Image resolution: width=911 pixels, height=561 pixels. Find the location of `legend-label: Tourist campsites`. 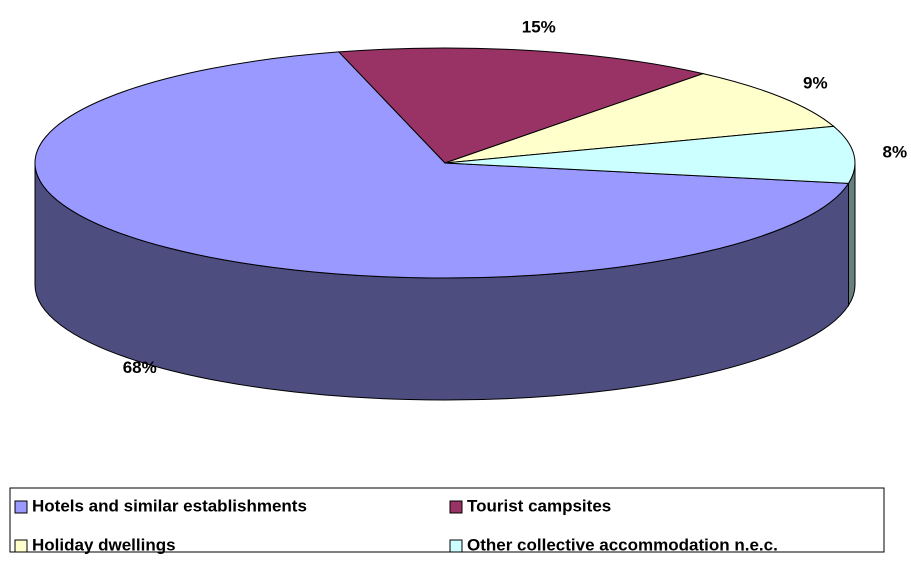

legend-label: Tourist campsites is located at coordinates (539, 505).